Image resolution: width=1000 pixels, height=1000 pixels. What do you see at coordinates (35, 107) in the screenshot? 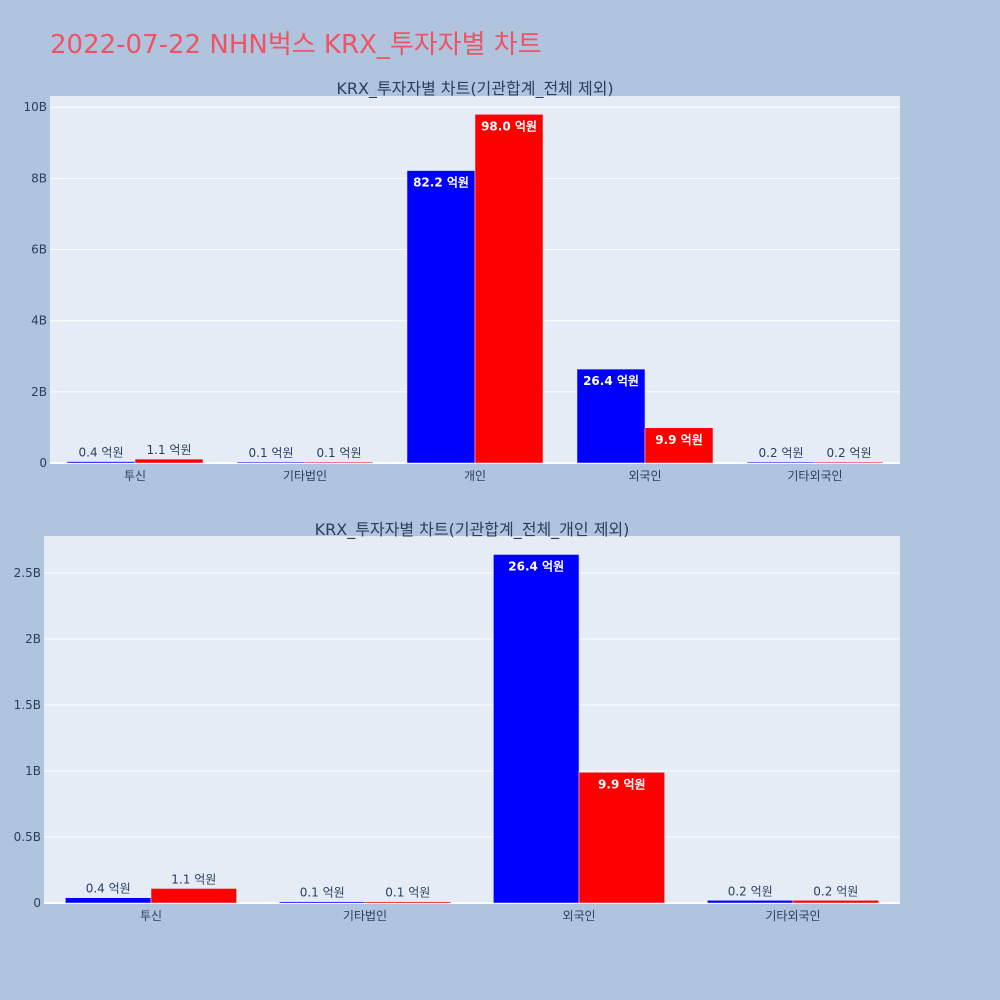
I see `y-tick-label: 10B` at bounding box center [35, 107].